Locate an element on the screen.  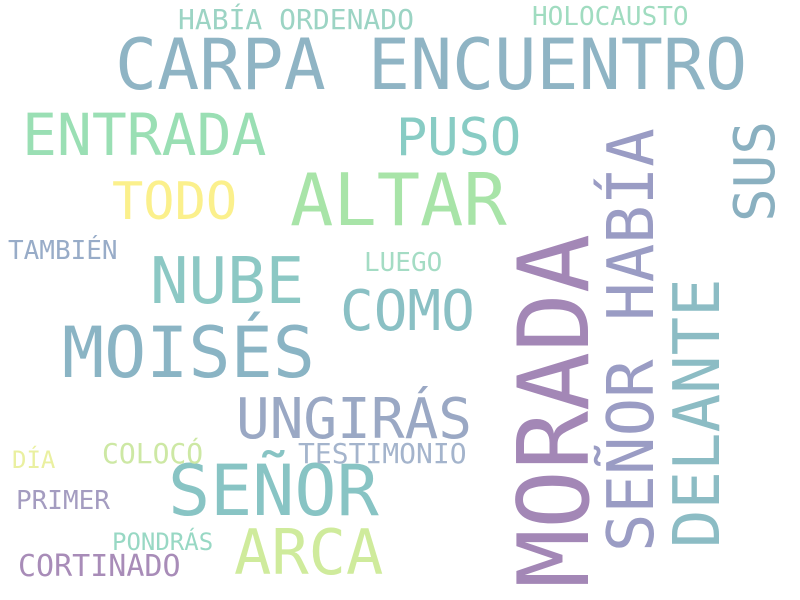
word-como: COMO is located at coordinates (407, 311).